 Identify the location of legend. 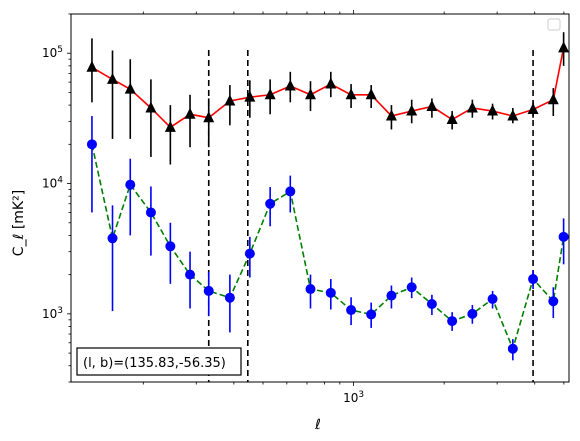
(554, 24).